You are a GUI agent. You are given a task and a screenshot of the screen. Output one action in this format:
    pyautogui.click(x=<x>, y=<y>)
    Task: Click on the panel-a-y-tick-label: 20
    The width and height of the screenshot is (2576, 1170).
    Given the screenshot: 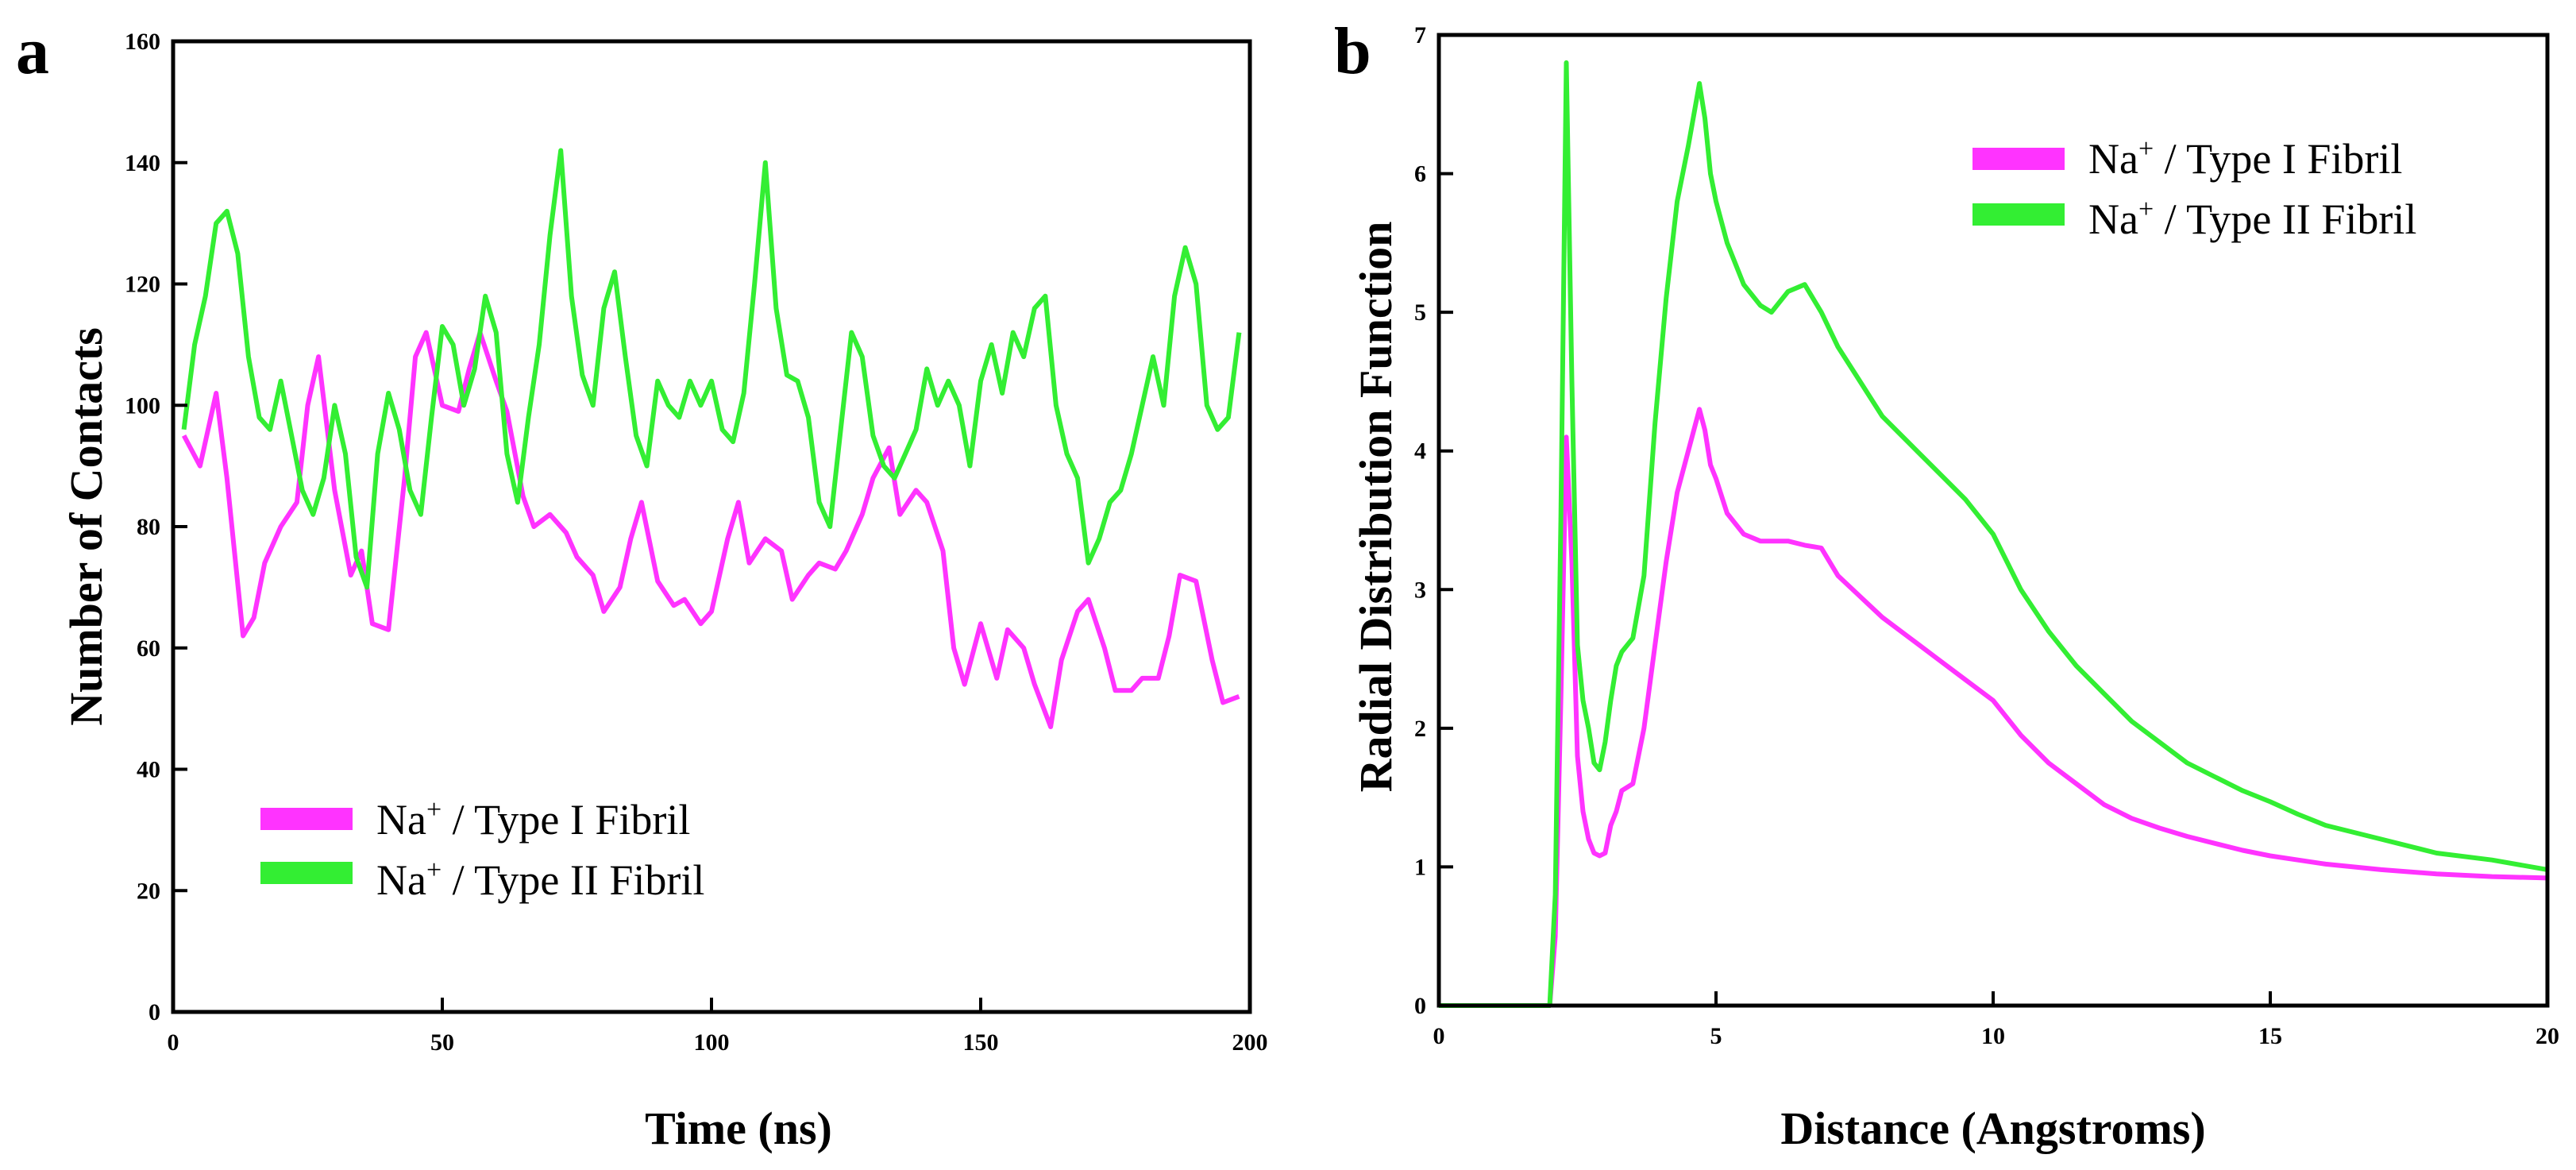 What is the action you would take?
    pyautogui.click(x=148, y=891)
    